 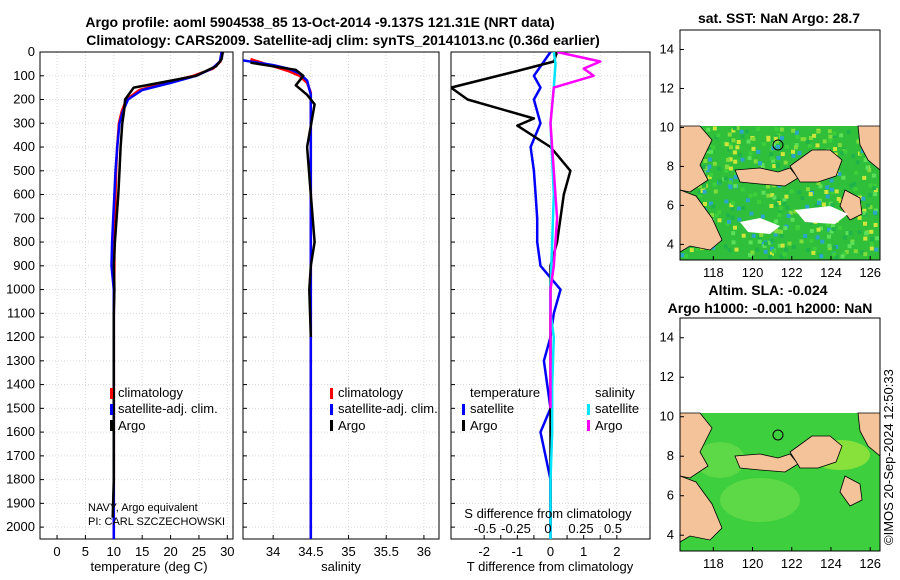 I want to click on annotation-pi: PI: CARL SZCZECHOWSKI, so click(x=156, y=522).